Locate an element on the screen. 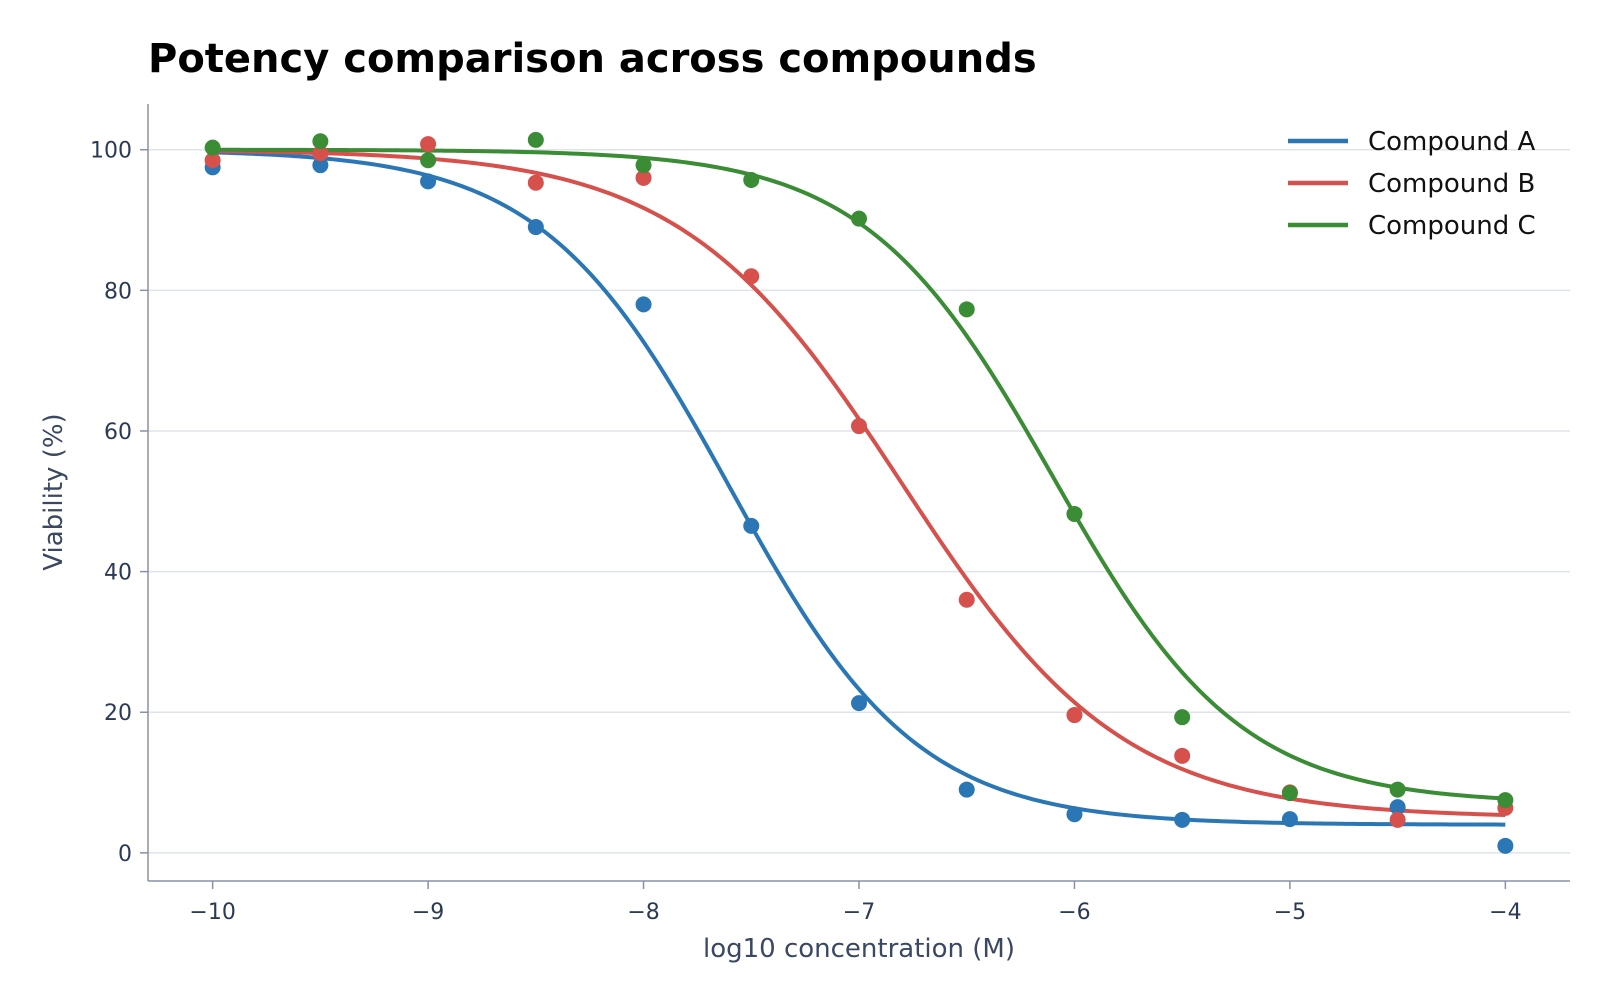 This screenshot has height=1000, width=1600. y-tick-label: 20 is located at coordinates (118, 713).